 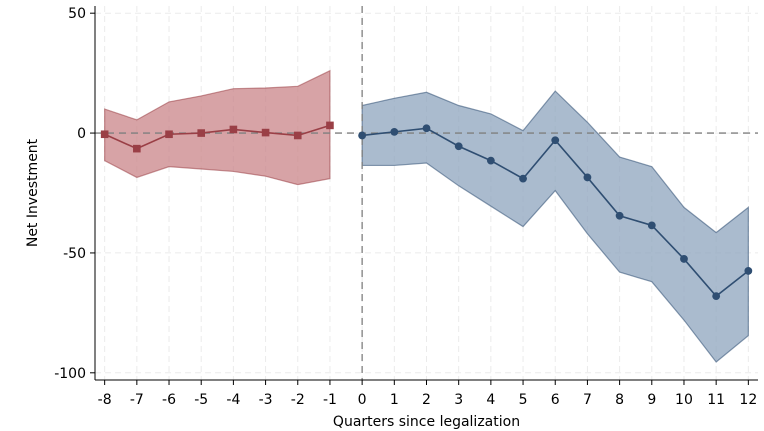 I want to click on x-tick-label: 4, so click(x=490, y=400).